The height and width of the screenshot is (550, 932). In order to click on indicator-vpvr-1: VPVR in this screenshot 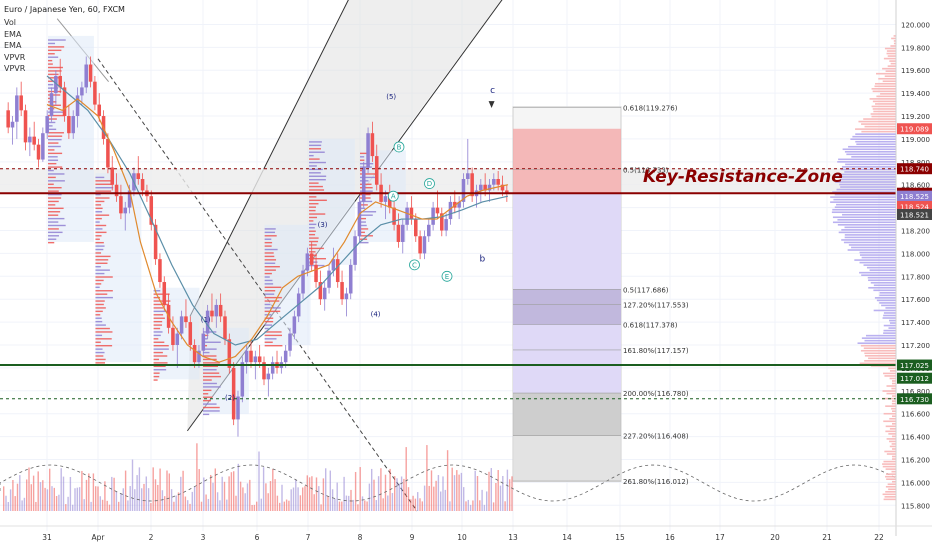, I will do `click(15, 57)`.